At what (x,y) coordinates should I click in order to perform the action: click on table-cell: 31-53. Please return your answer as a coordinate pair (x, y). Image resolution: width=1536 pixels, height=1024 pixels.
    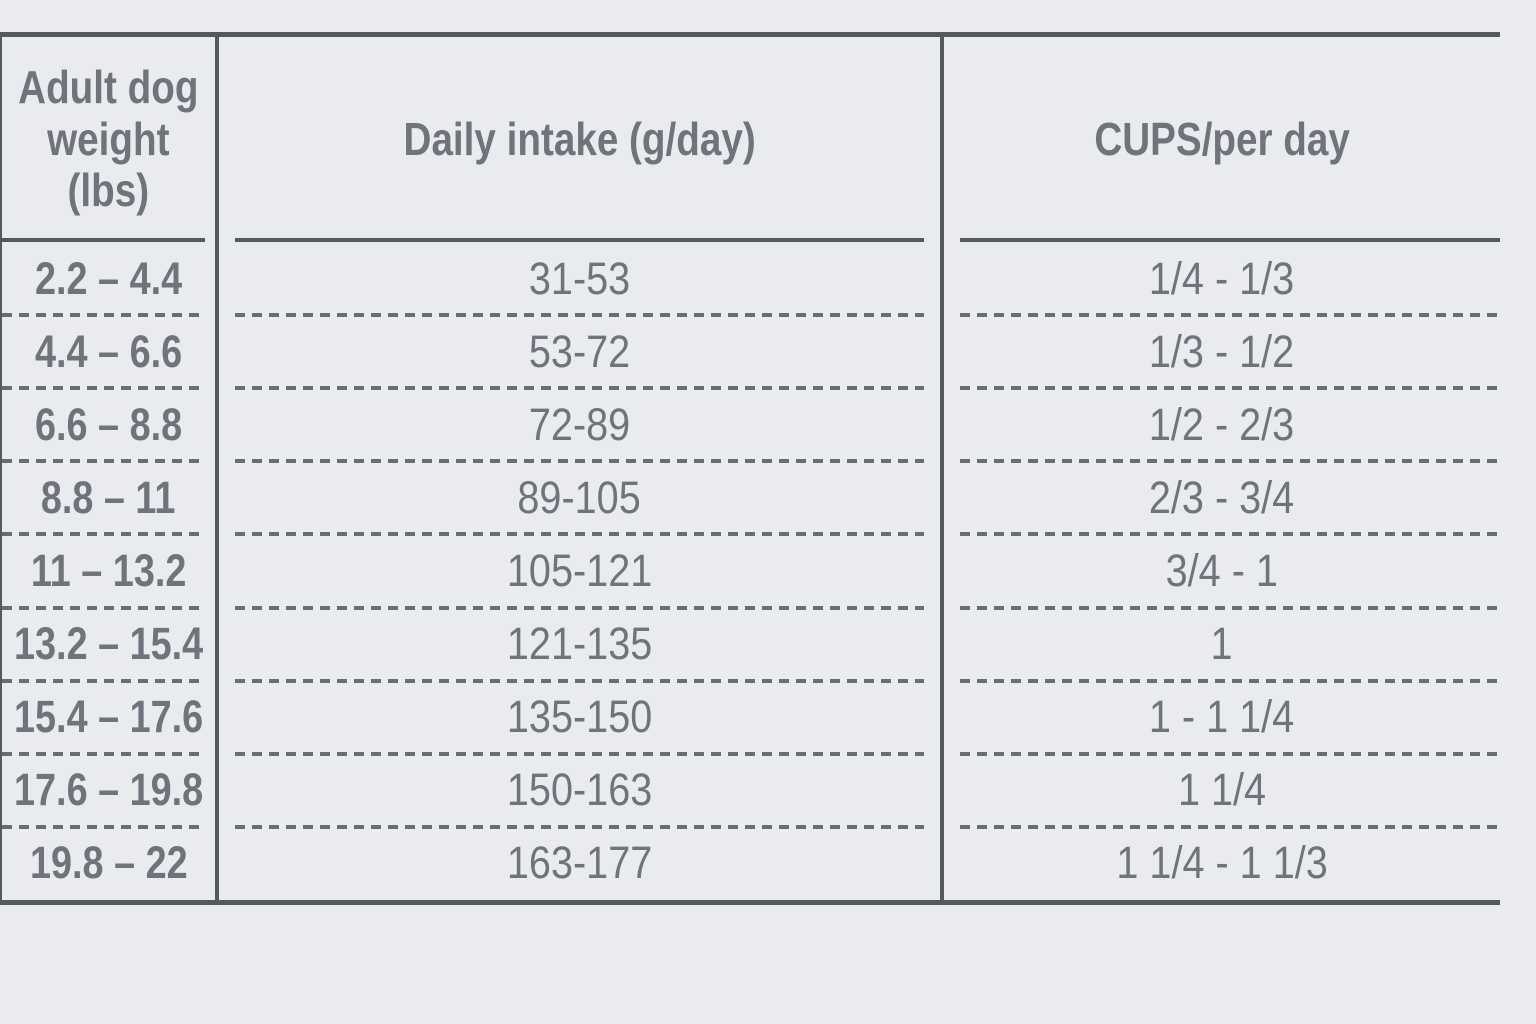
    Looking at the image, I should click on (581, 280).